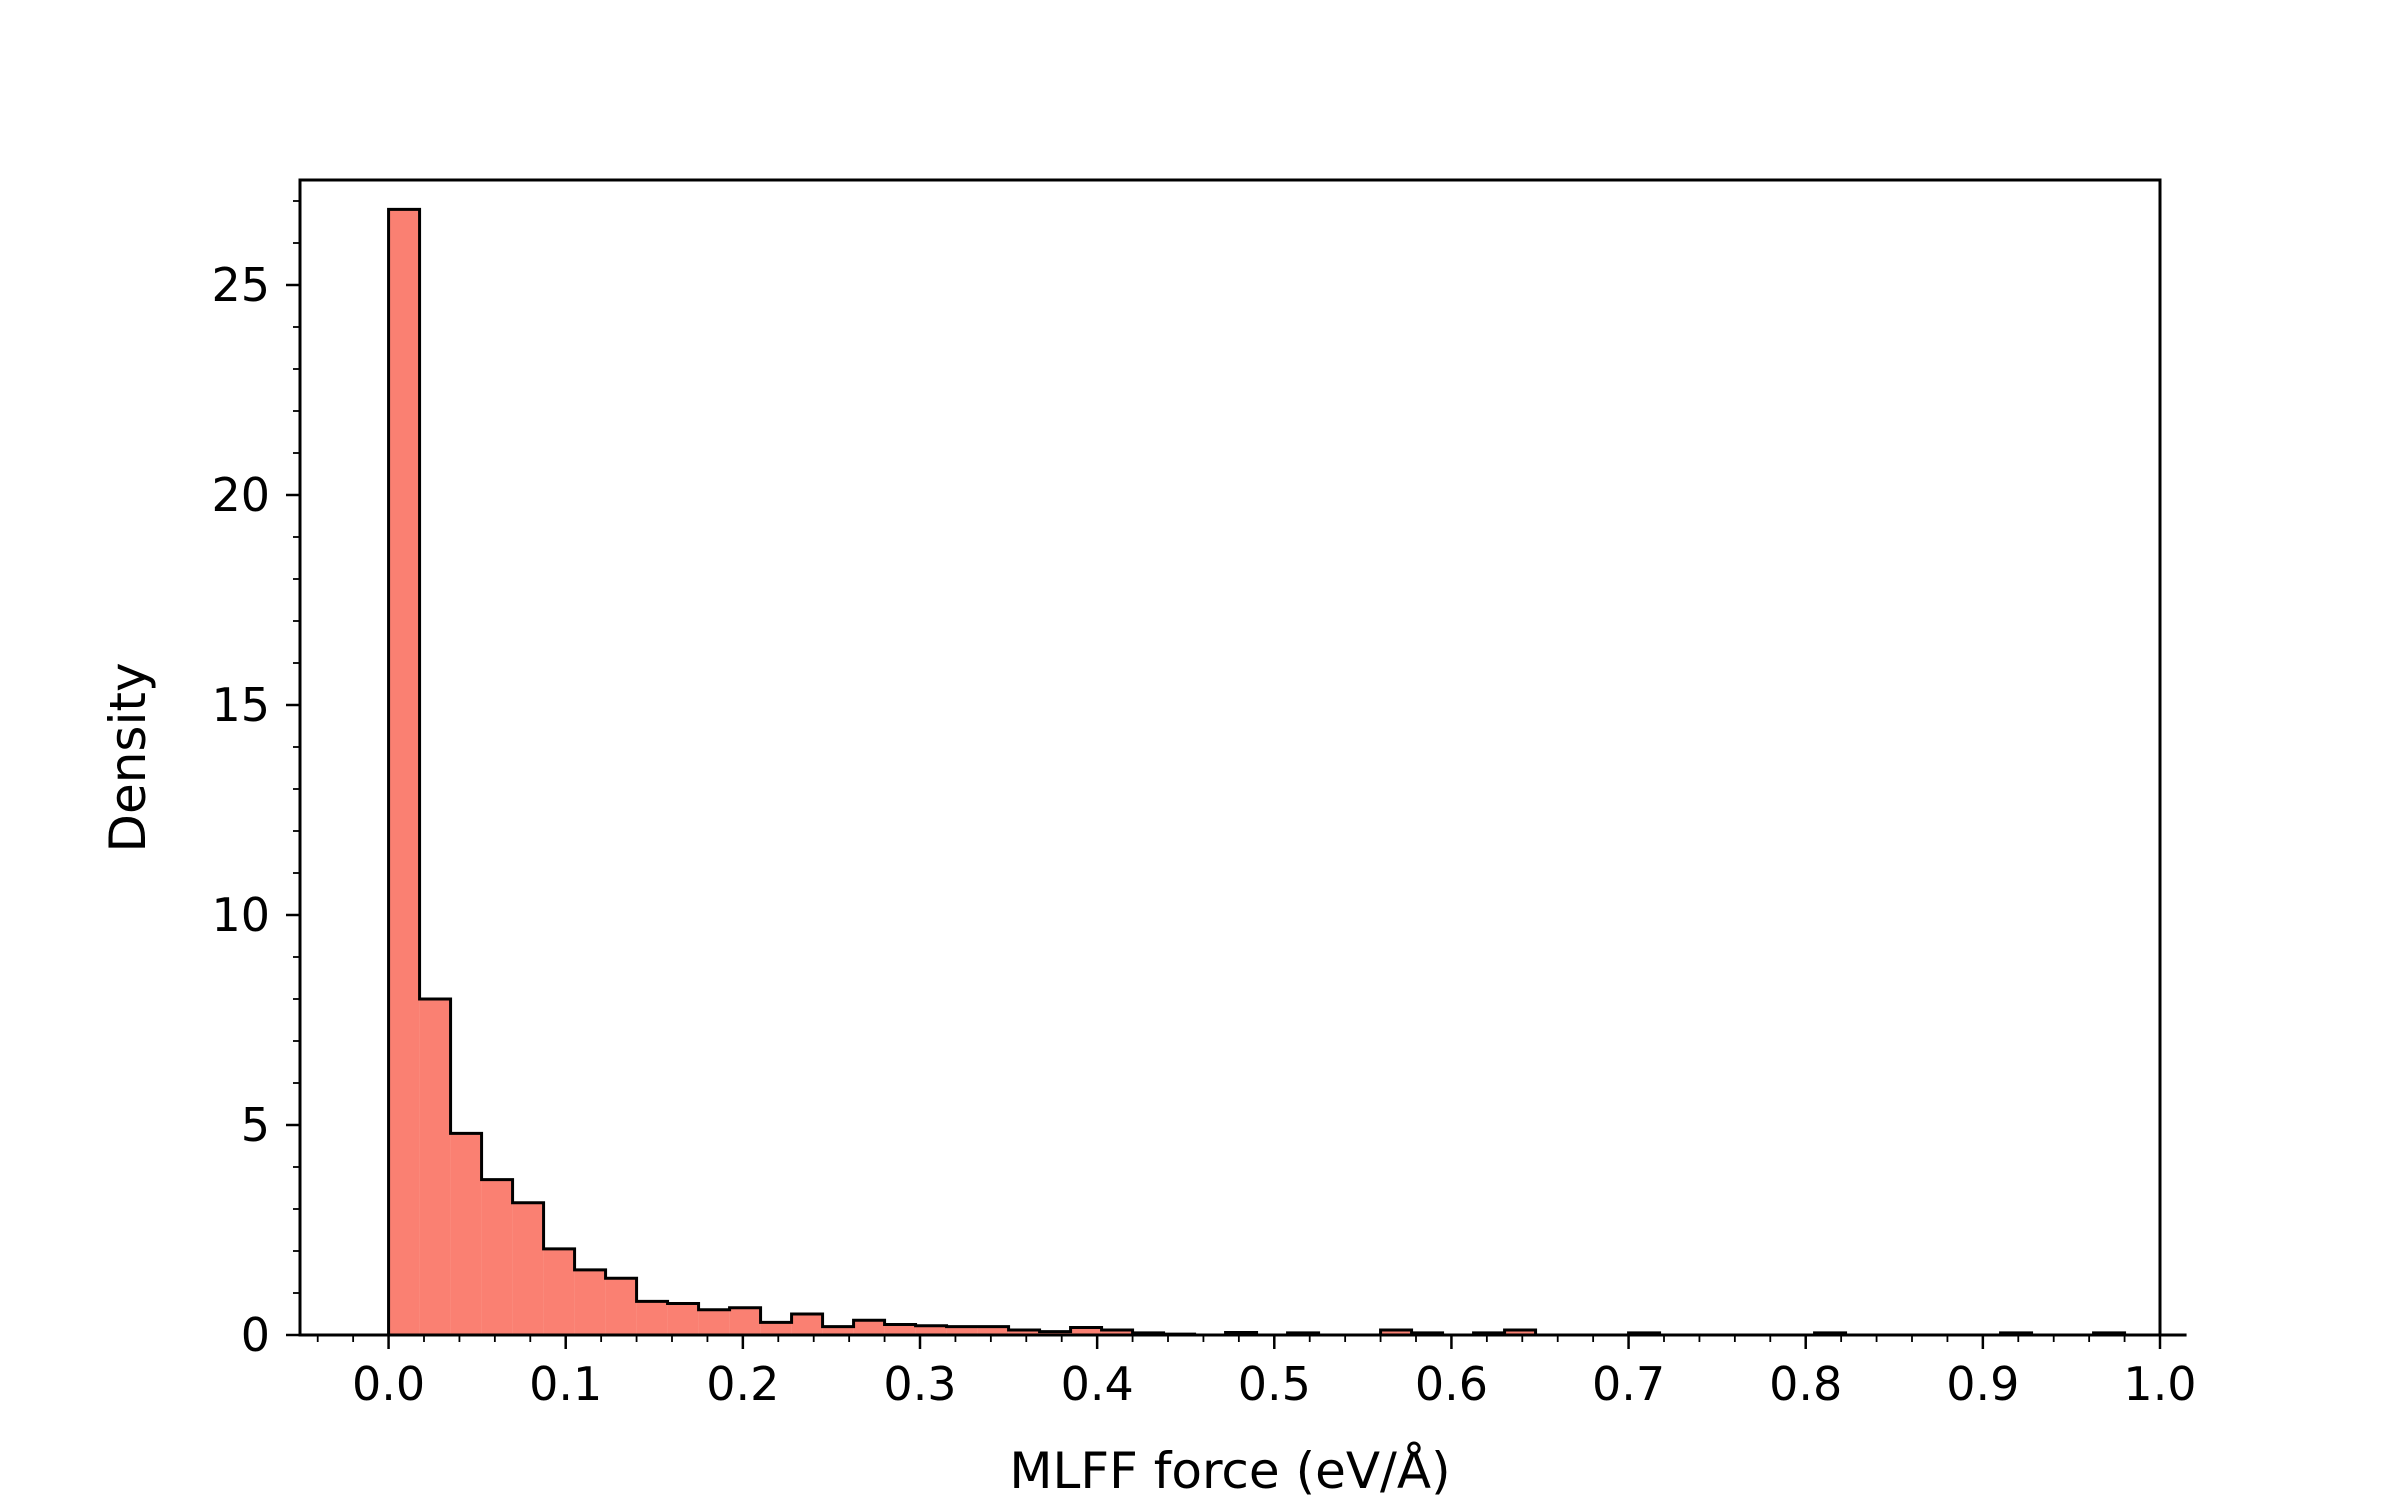 Image resolution: width=2400 pixels, height=1500 pixels. I want to click on x-axis-label: MLFF force (eV/Å), so click(1229, 1471).